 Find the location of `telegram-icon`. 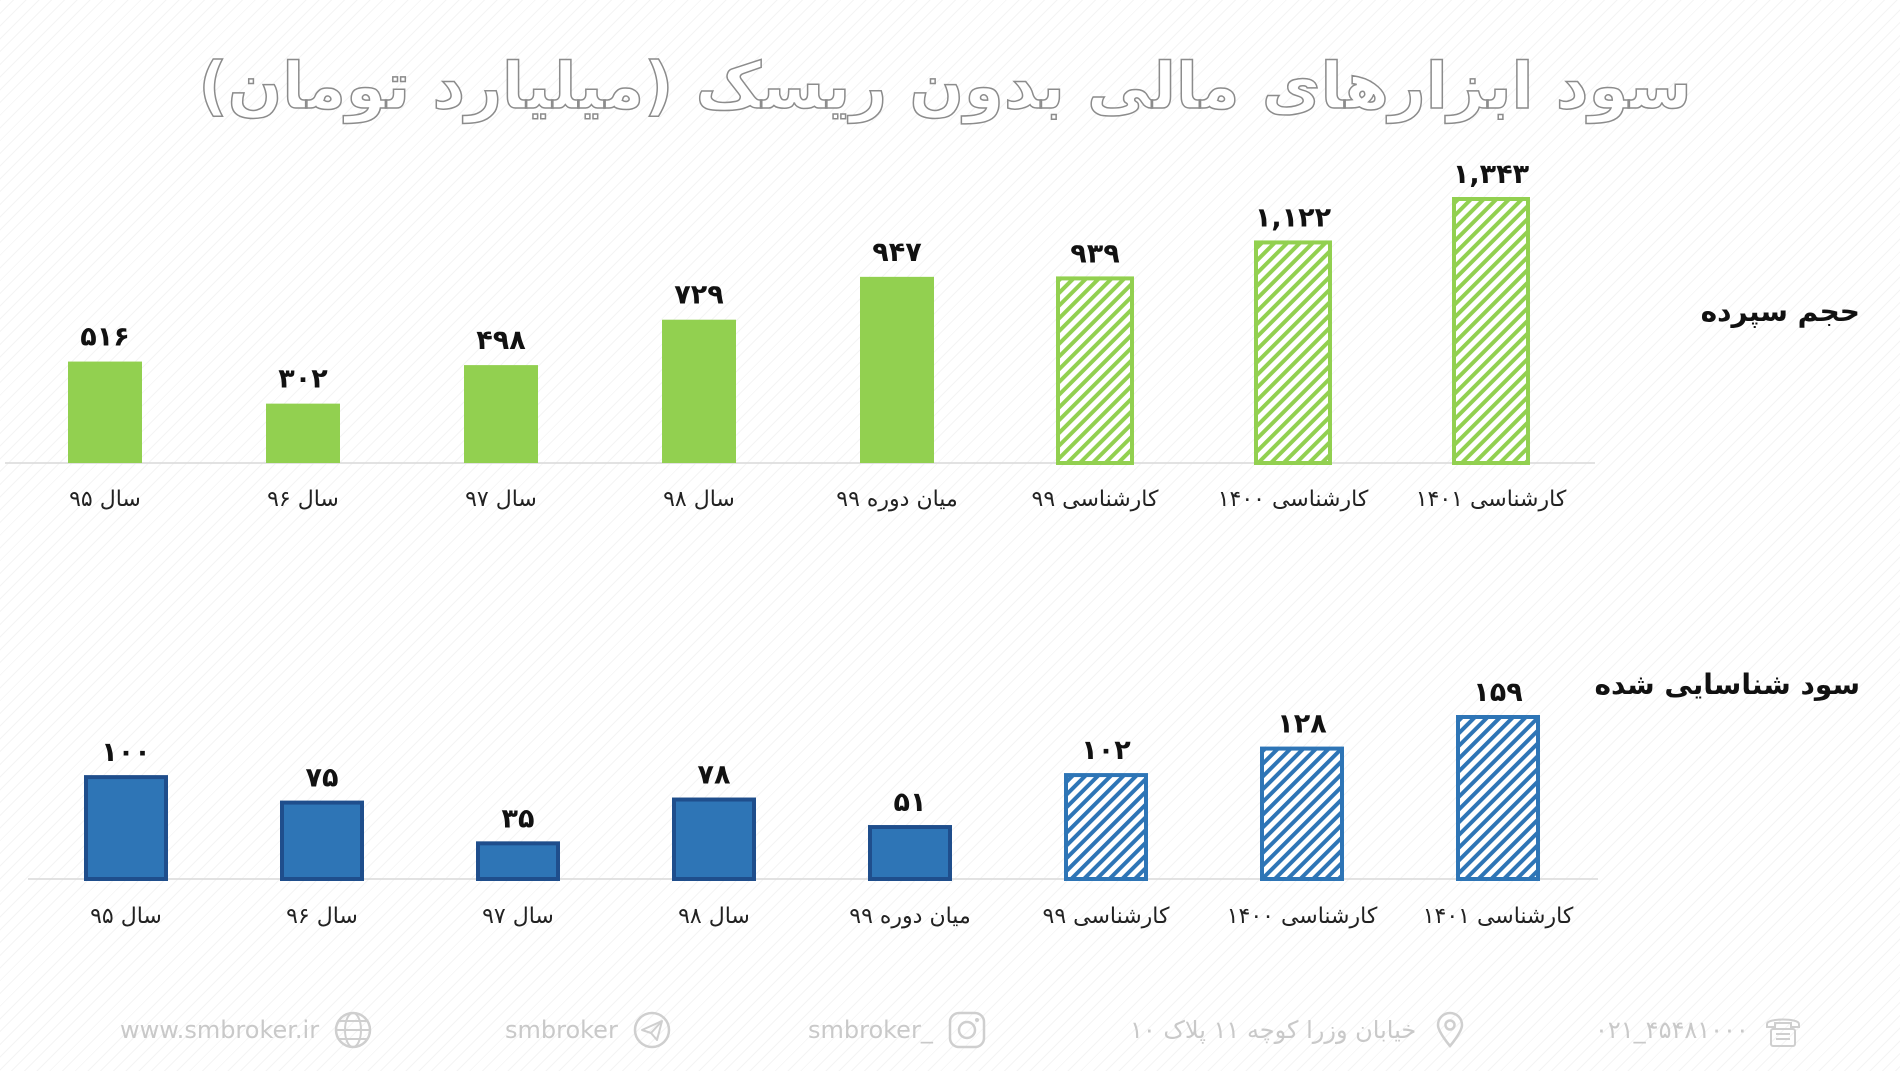

telegram-icon is located at coordinates (652, 1030).